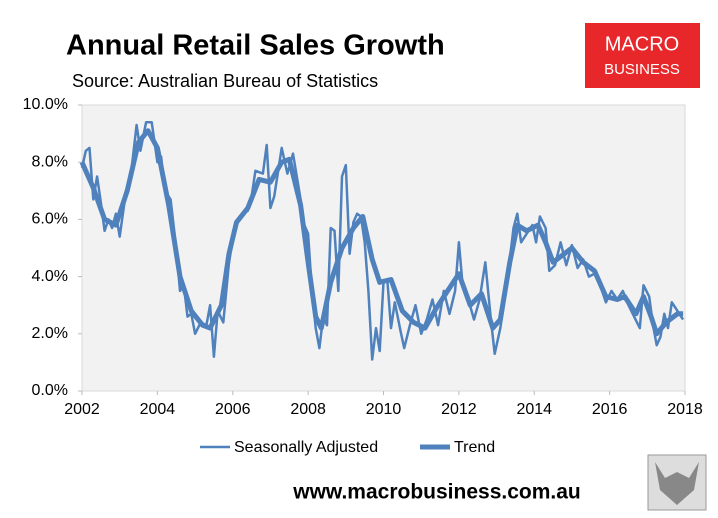  I want to click on x-tick-label: 2008, so click(308, 409).